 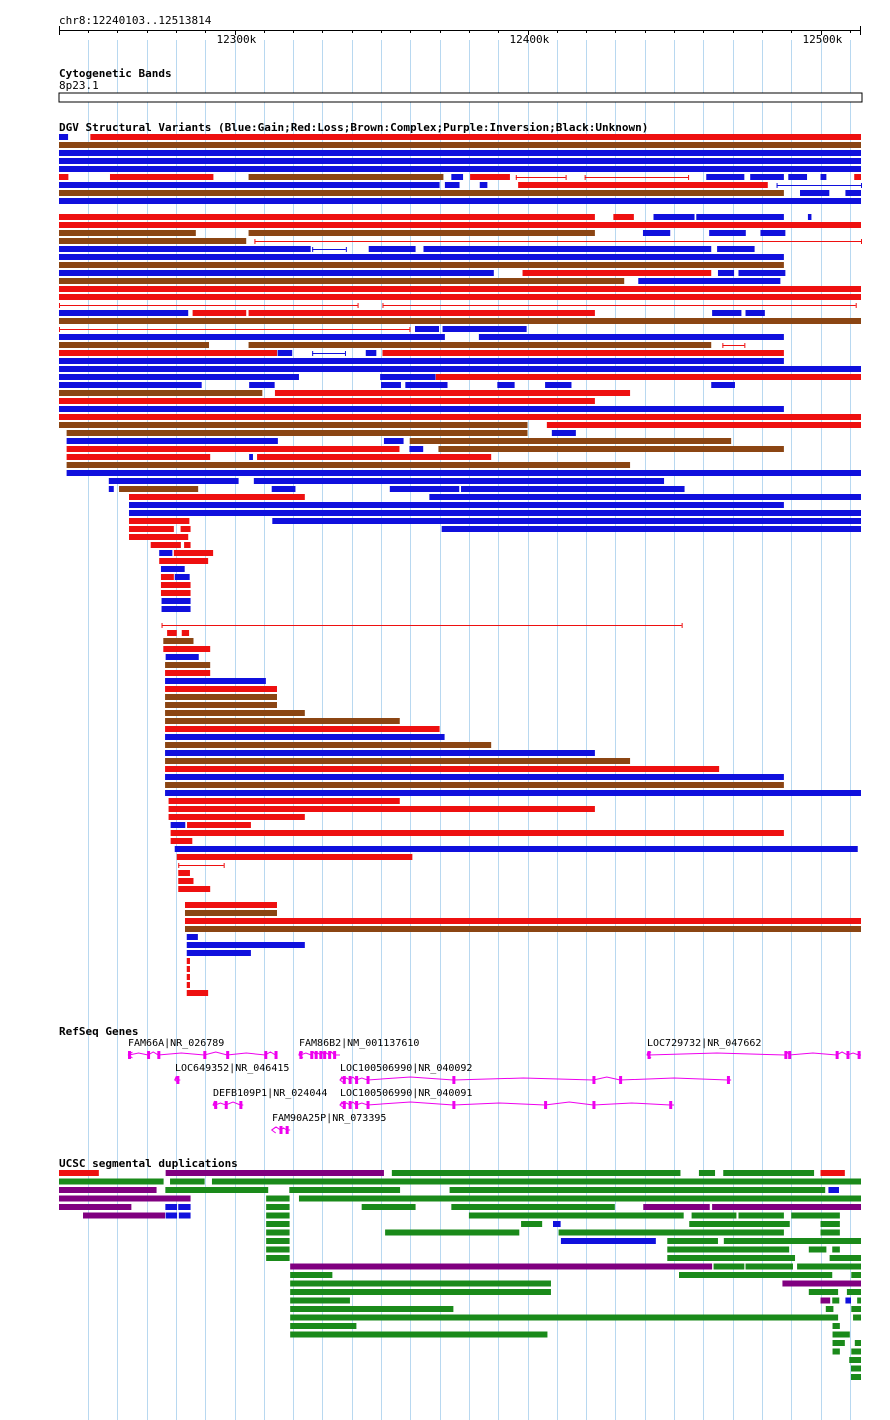 What do you see at coordinates (359, 1043) in the screenshot?
I see `gene-label: FAM86B2|NM_001137610` at bounding box center [359, 1043].